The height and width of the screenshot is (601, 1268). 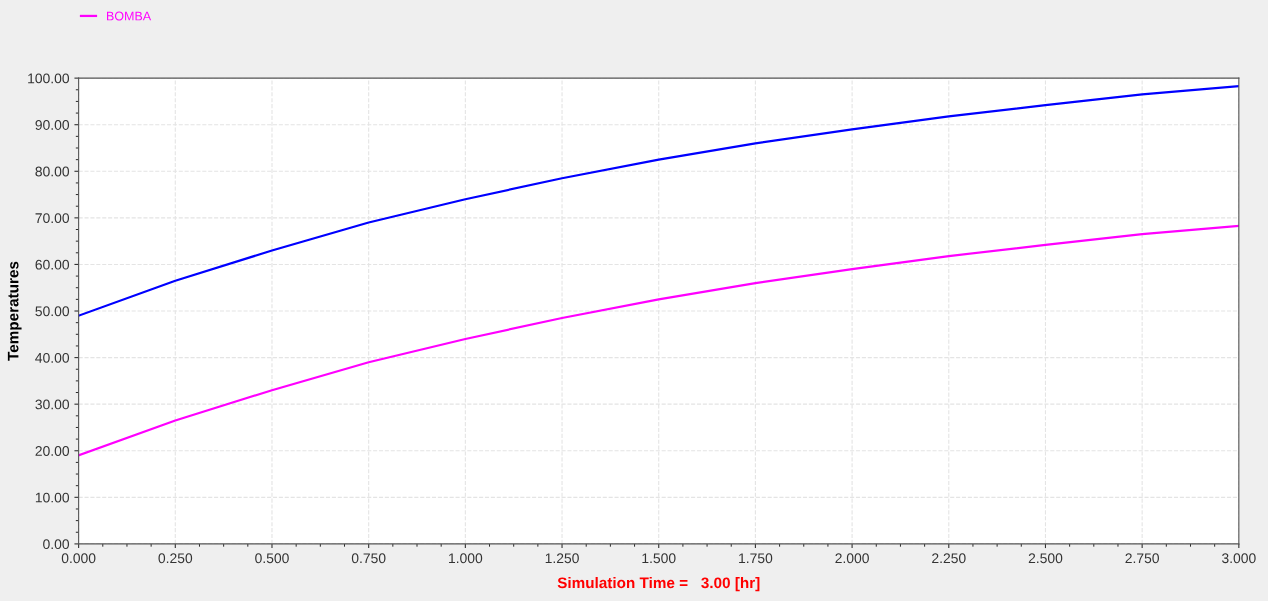 What do you see at coordinates (52, 497) in the screenshot?
I see `y-tick-label: 10.00` at bounding box center [52, 497].